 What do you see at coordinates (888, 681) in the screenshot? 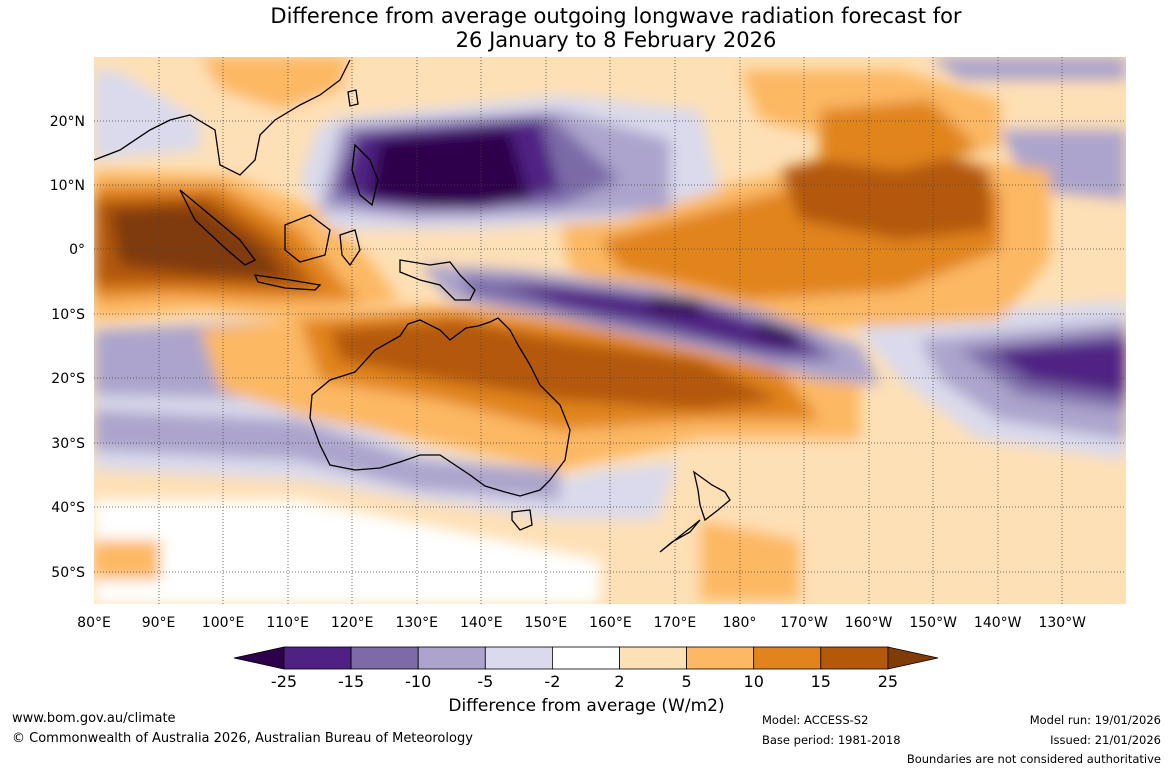
I see `colorbar-tick-label: 25` at bounding box center [888, 681].